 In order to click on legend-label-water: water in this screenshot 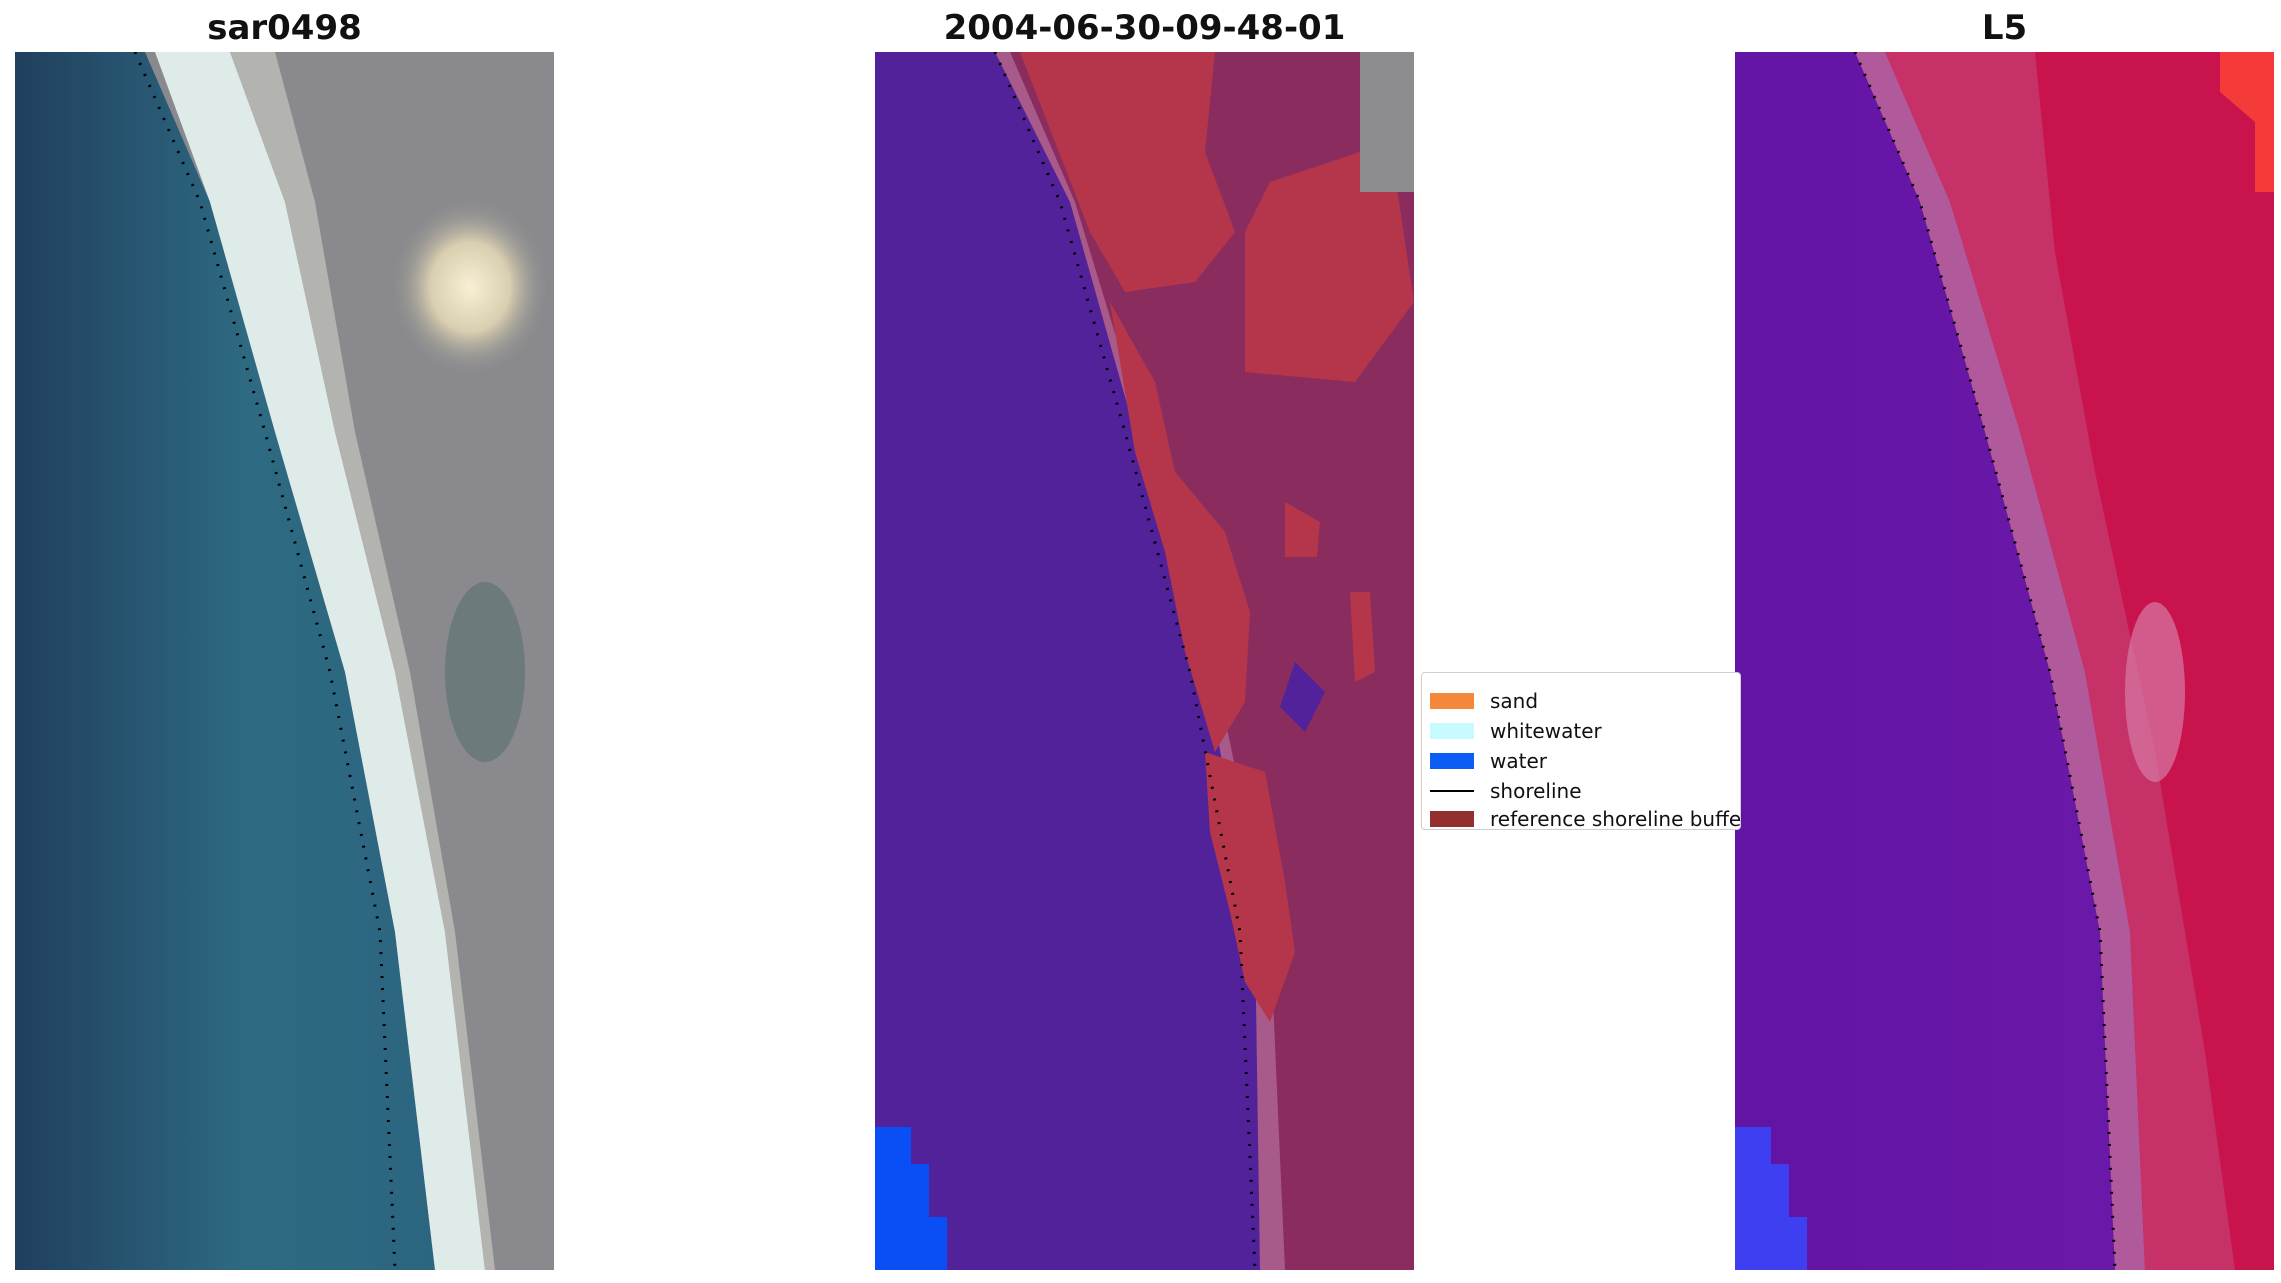, I will do `click(1518, 761)`.